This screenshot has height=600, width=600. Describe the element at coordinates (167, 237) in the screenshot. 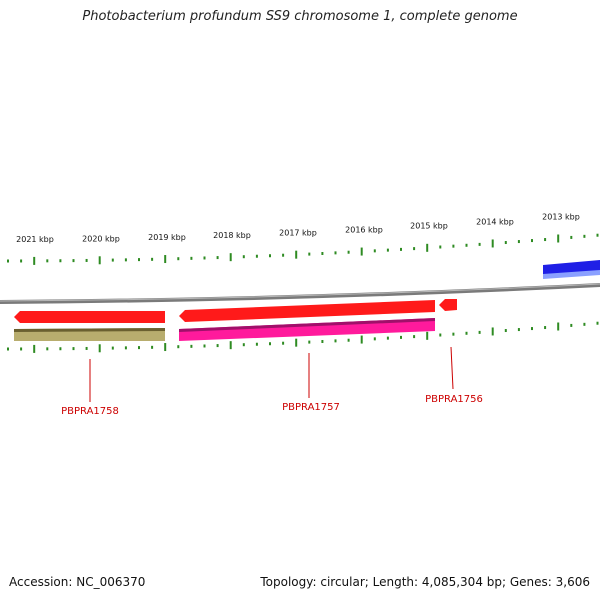

I see `scale-label: 2019 kbp` at that location.